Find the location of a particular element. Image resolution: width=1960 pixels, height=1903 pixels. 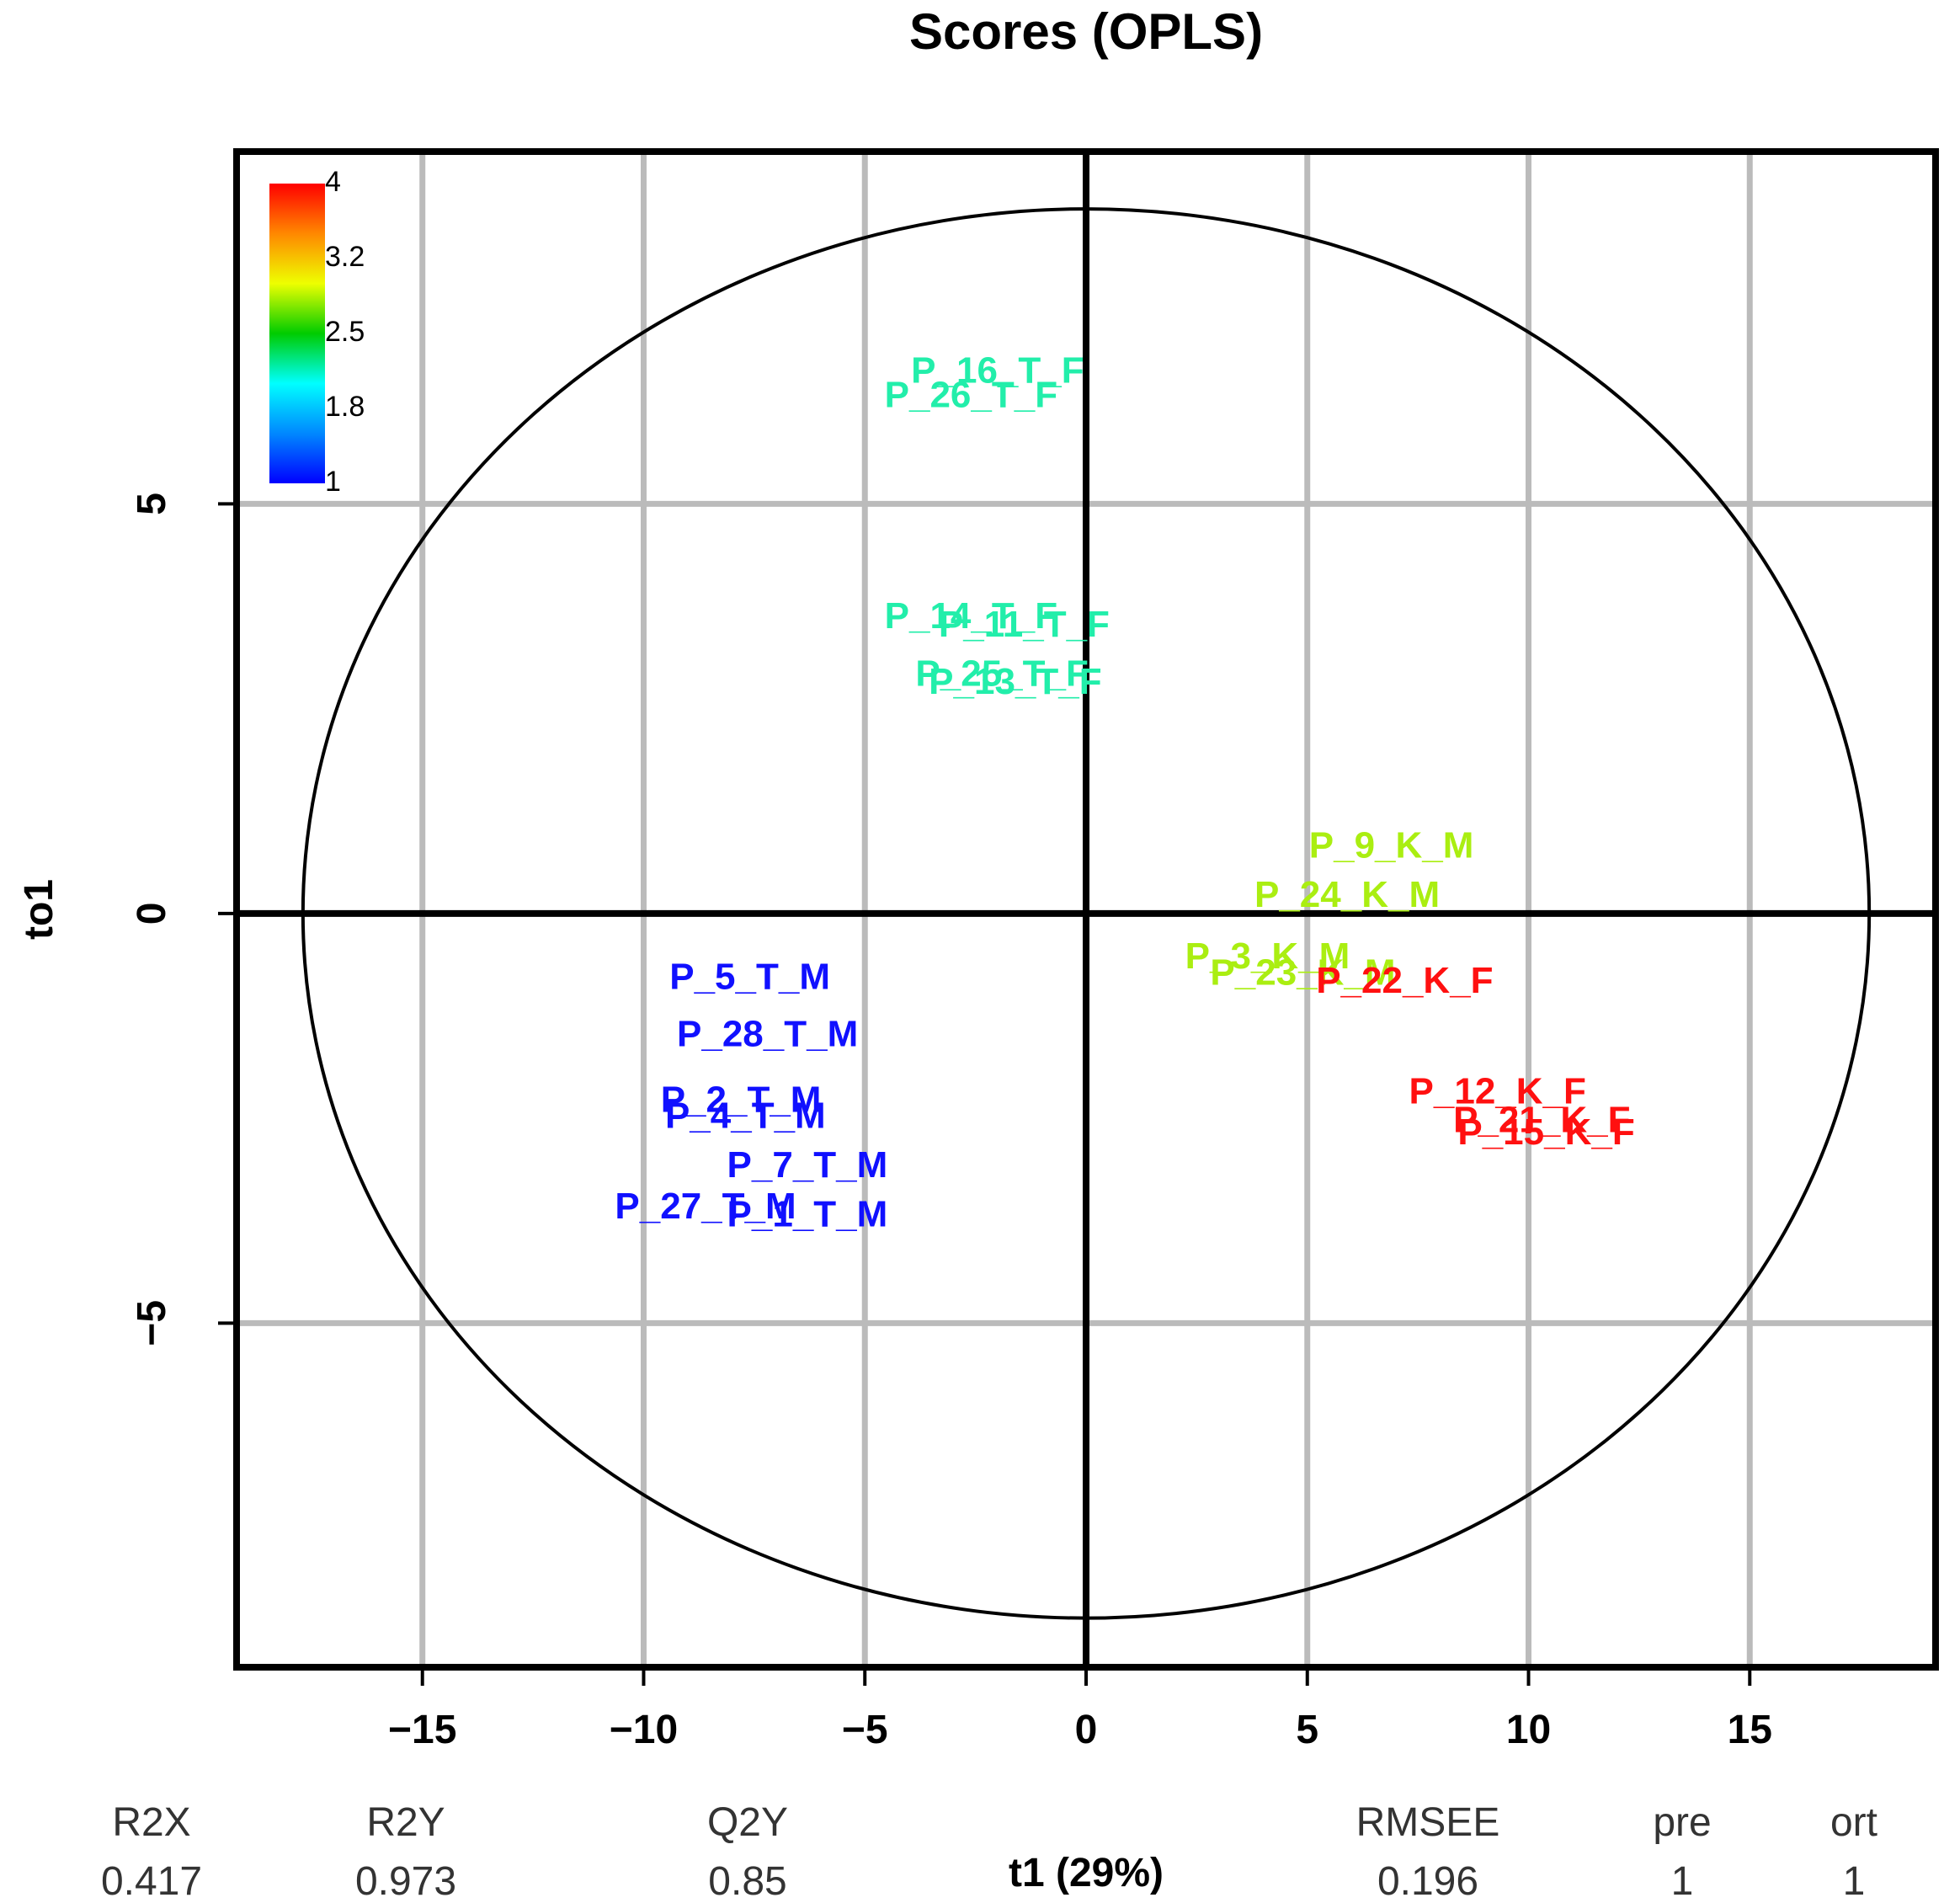

point-p-23-k-m: P_23_K_M is located at coordinates (1302, 972).